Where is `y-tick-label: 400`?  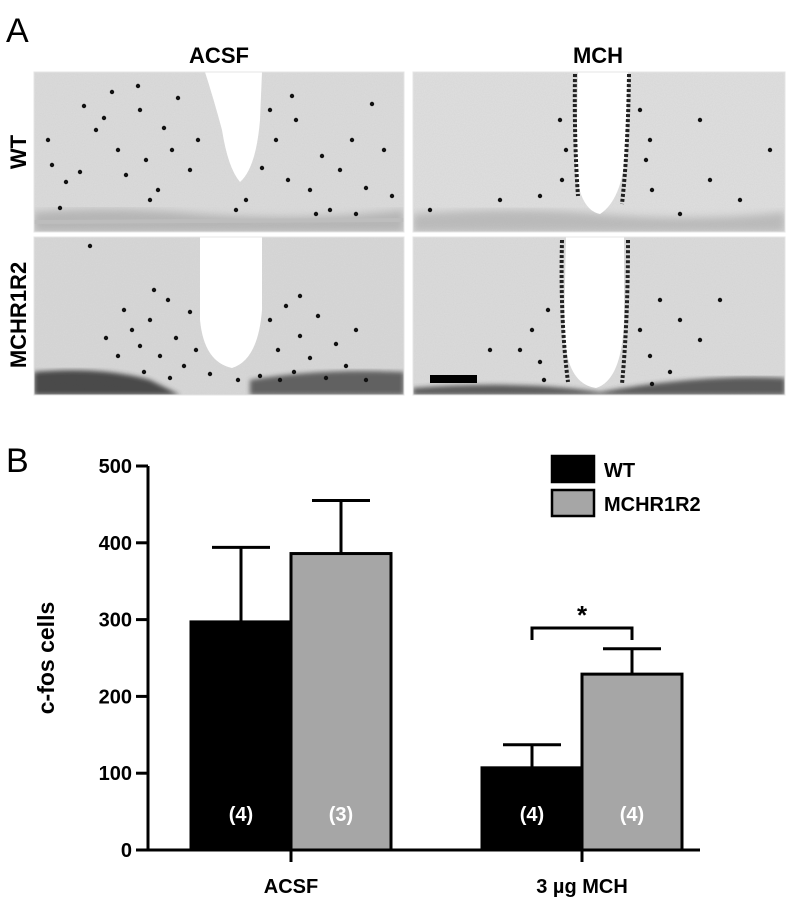
y-tick-label: 400 is located at coordinates (115, 544).